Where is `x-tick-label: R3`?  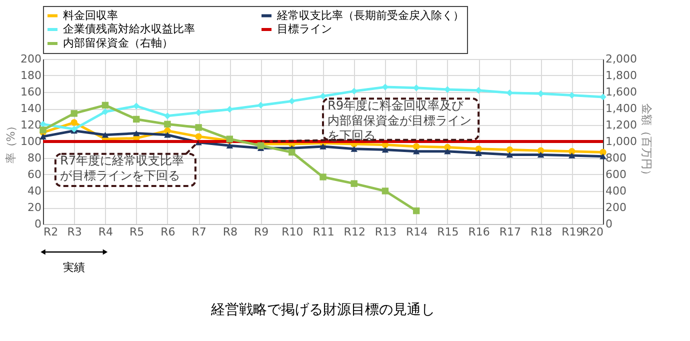
x-tick-label: R3 is located at coordinates (74, 232).